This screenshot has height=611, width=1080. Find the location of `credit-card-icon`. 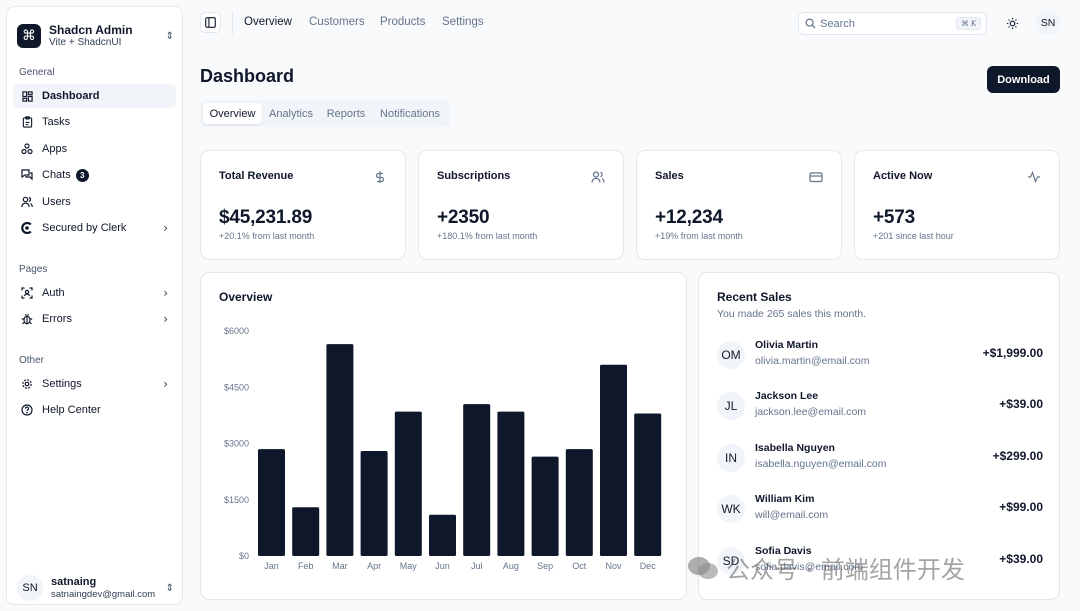

credit-card-icon is located at coordinates (816, 177).